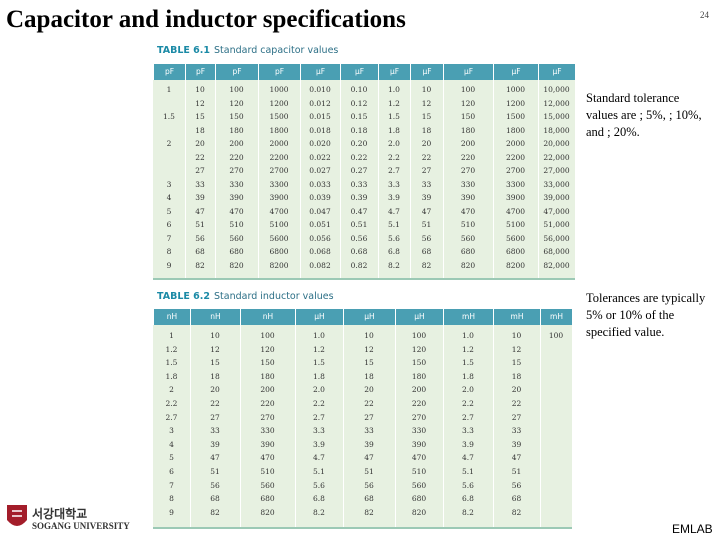 The image size is (720, 540). Describe the element at coordinates (320, 265) in the screenshot. I see `table-cell: 0.082` at that location.